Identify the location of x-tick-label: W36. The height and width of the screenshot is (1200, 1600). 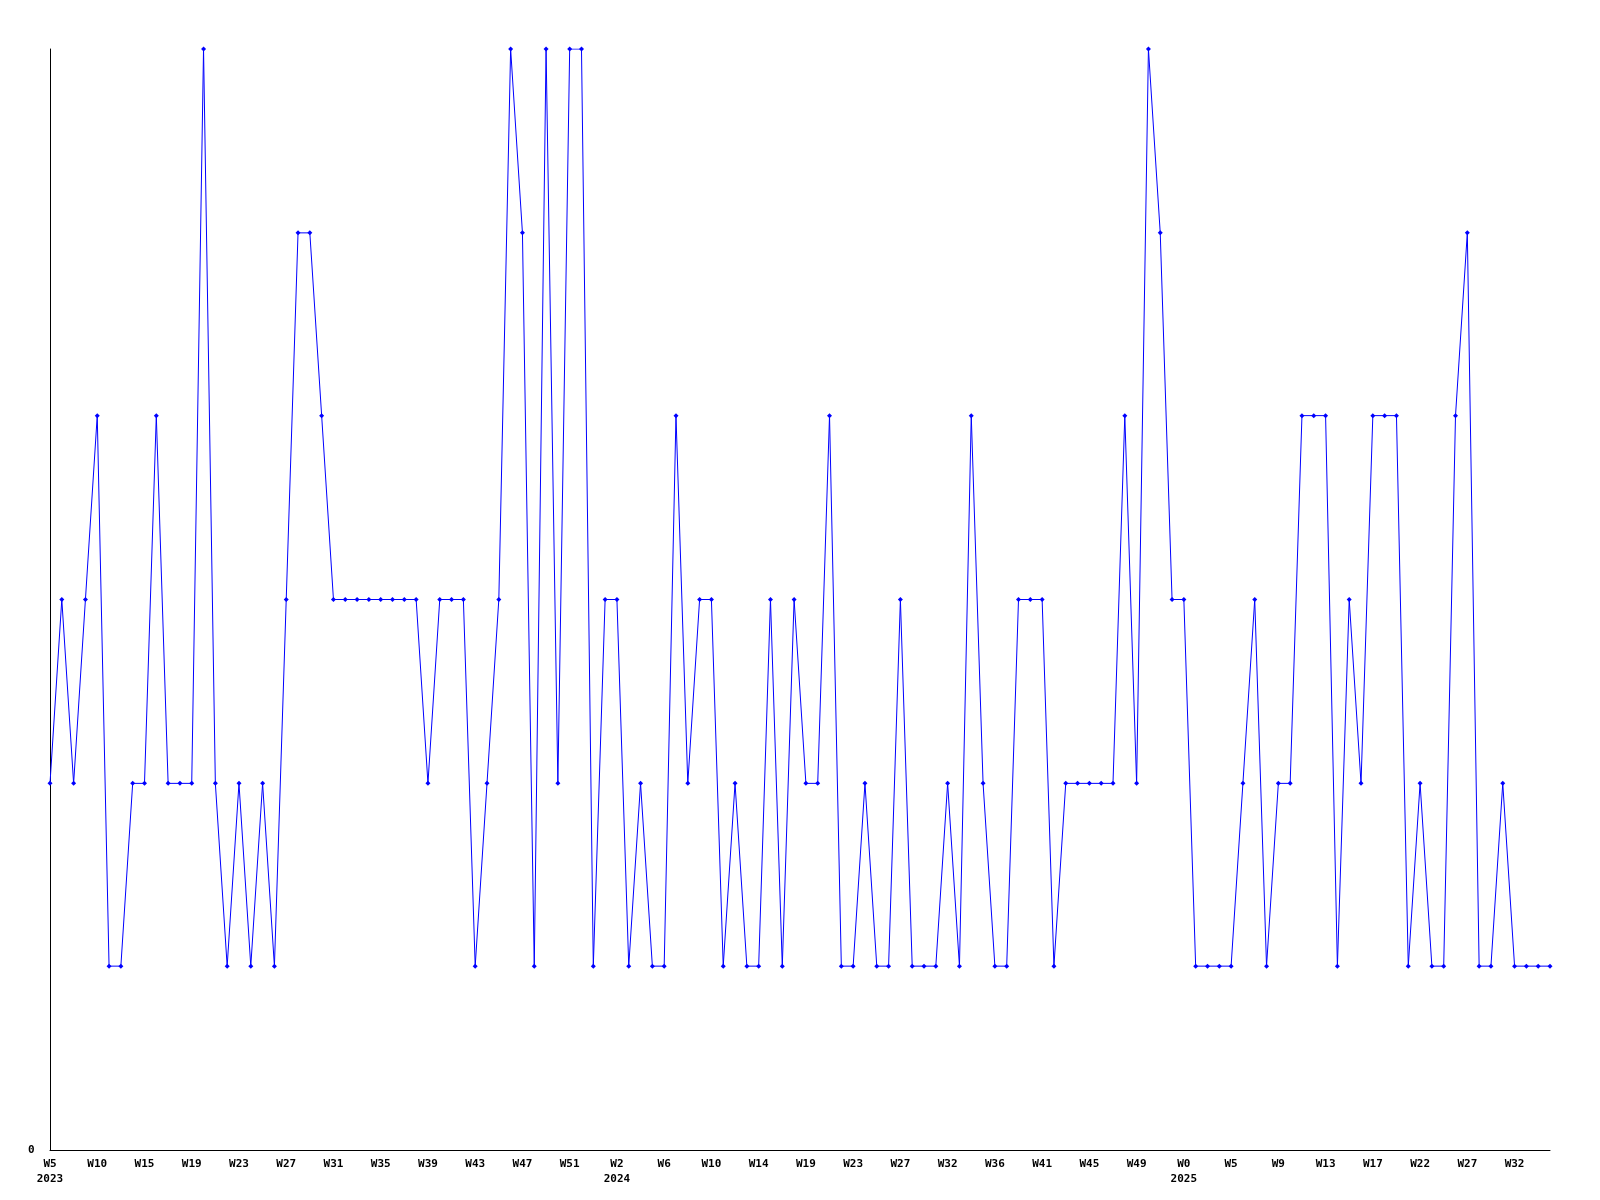
(995, 1163).